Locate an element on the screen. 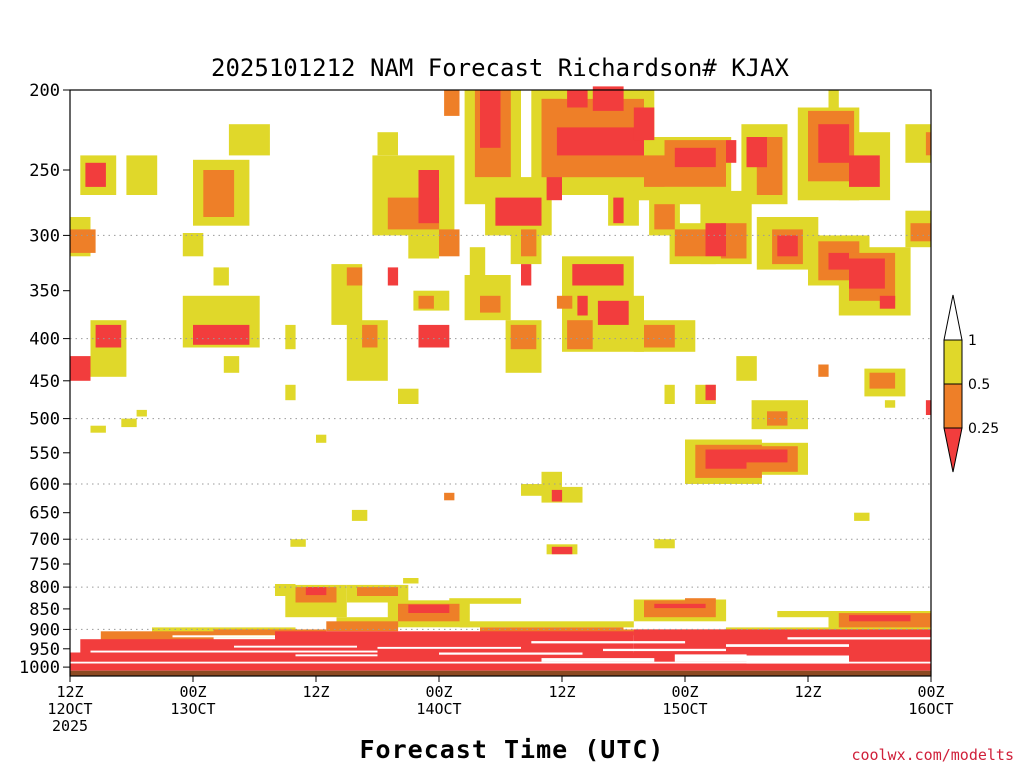 The image size is (1024, 768). xtick-label-0-1: 12OCT is located at coordinates (69, 709).